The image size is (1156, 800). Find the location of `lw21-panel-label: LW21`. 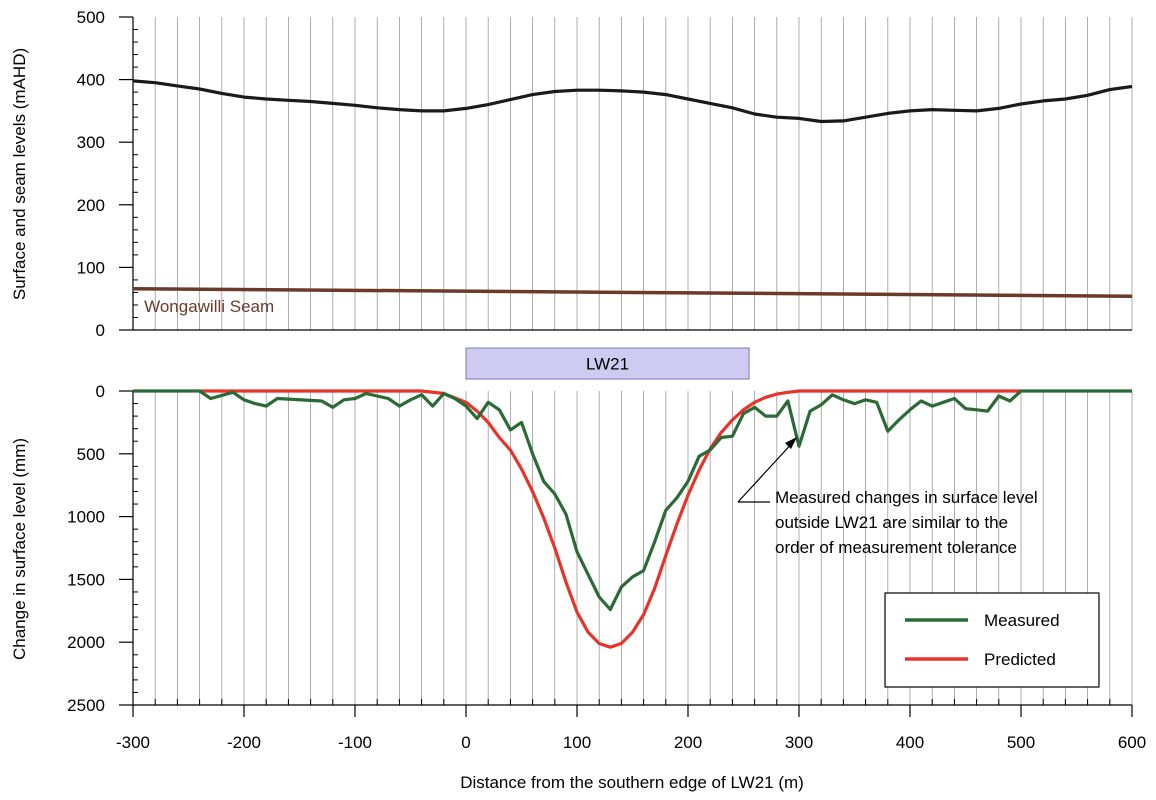

lw21-panel-label: LW21 is located at coordinates (607, 363).